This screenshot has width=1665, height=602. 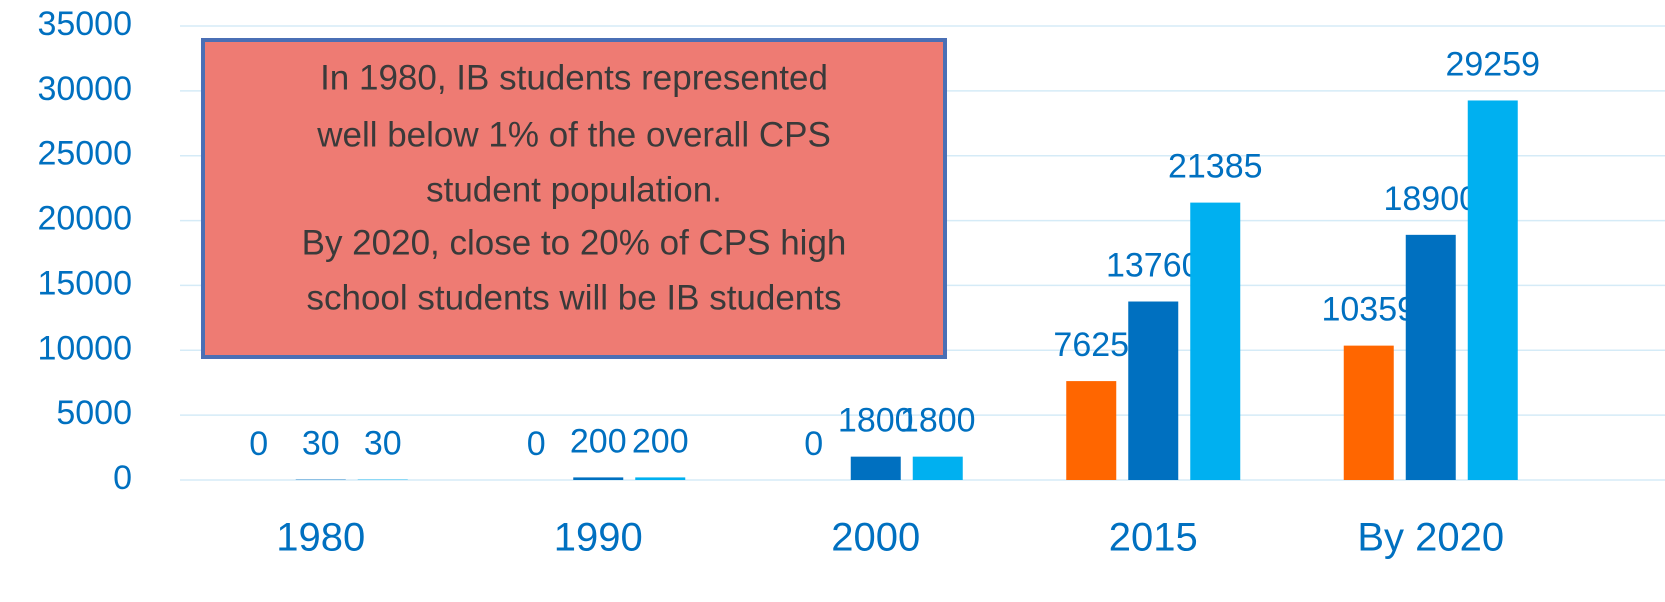 I want to click on annotation-text: By 2020, close to 20% of CPS high, so click(x=574, y=242).